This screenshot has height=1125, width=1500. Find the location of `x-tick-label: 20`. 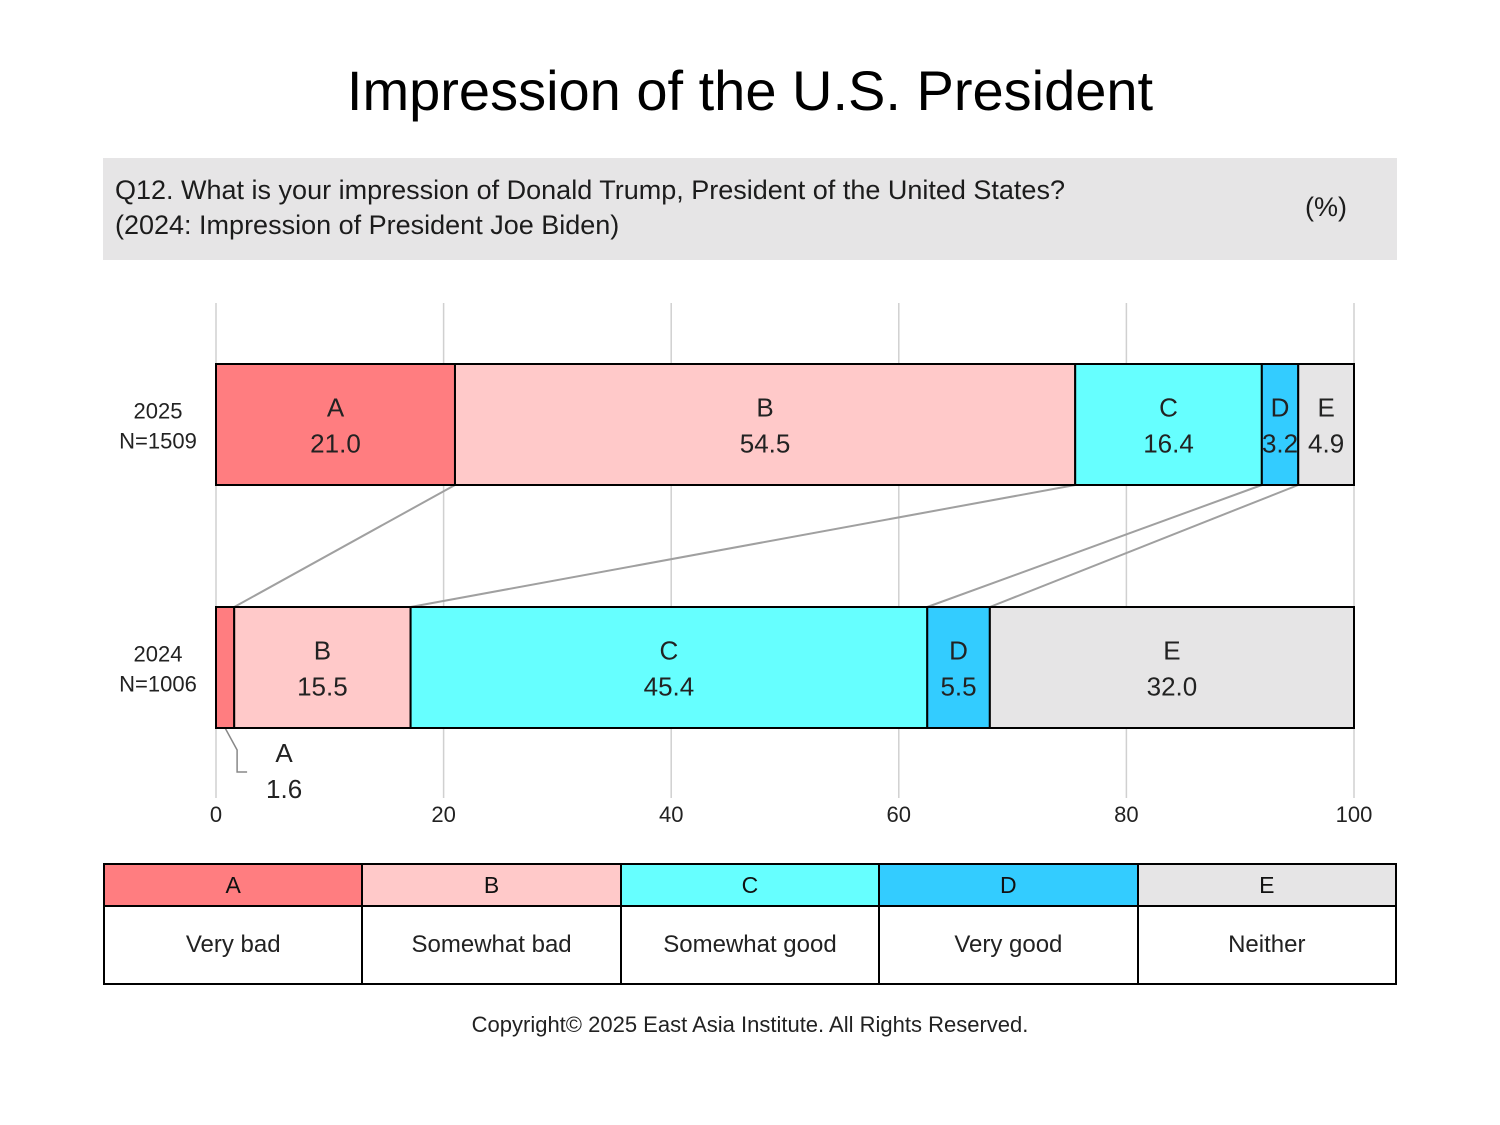

x-tick-label: 20 is located at coordinates (443, 814).